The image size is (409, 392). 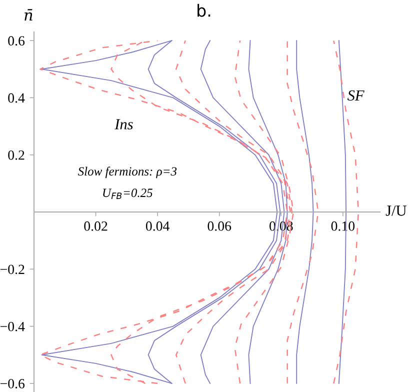 I want to click on x-tick-label: 0.02, so click(x=96, y=226).